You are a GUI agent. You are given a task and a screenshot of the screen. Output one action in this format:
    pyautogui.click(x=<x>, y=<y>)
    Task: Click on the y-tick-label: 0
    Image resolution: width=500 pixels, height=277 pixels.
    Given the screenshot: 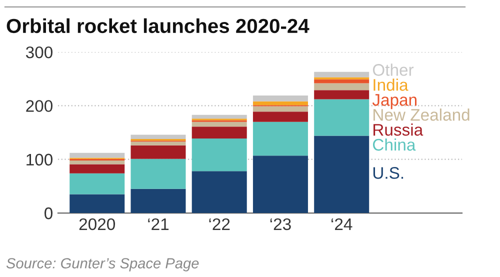 What is the action you would take?
    pyautogui.click(x=48, y=213)
    